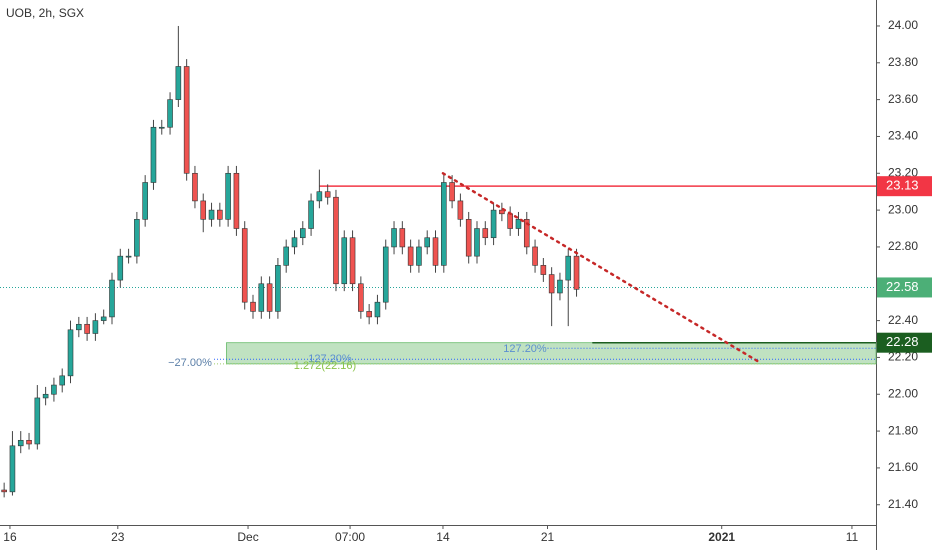  I want to click on y-tick-label: 23.60, so click(903, 99).